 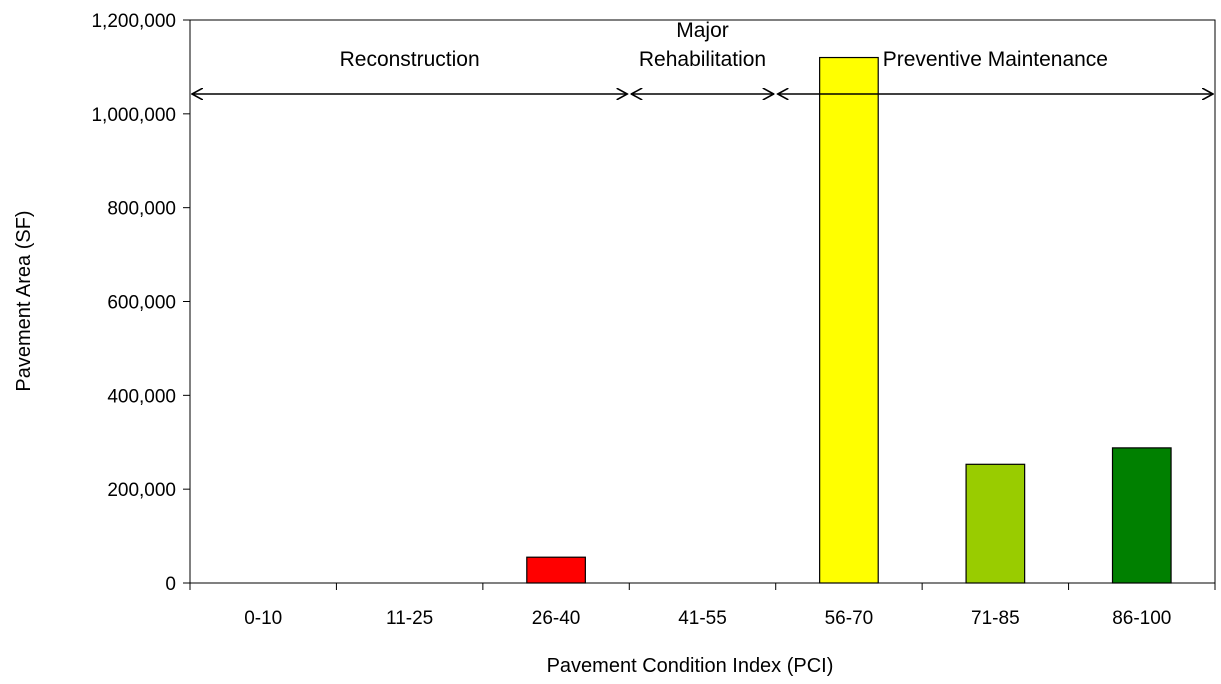 What do you see at coordinates (170, 584) in the screenshot?
I see `y-tick-label: 0` at bounding box center [170, 584].